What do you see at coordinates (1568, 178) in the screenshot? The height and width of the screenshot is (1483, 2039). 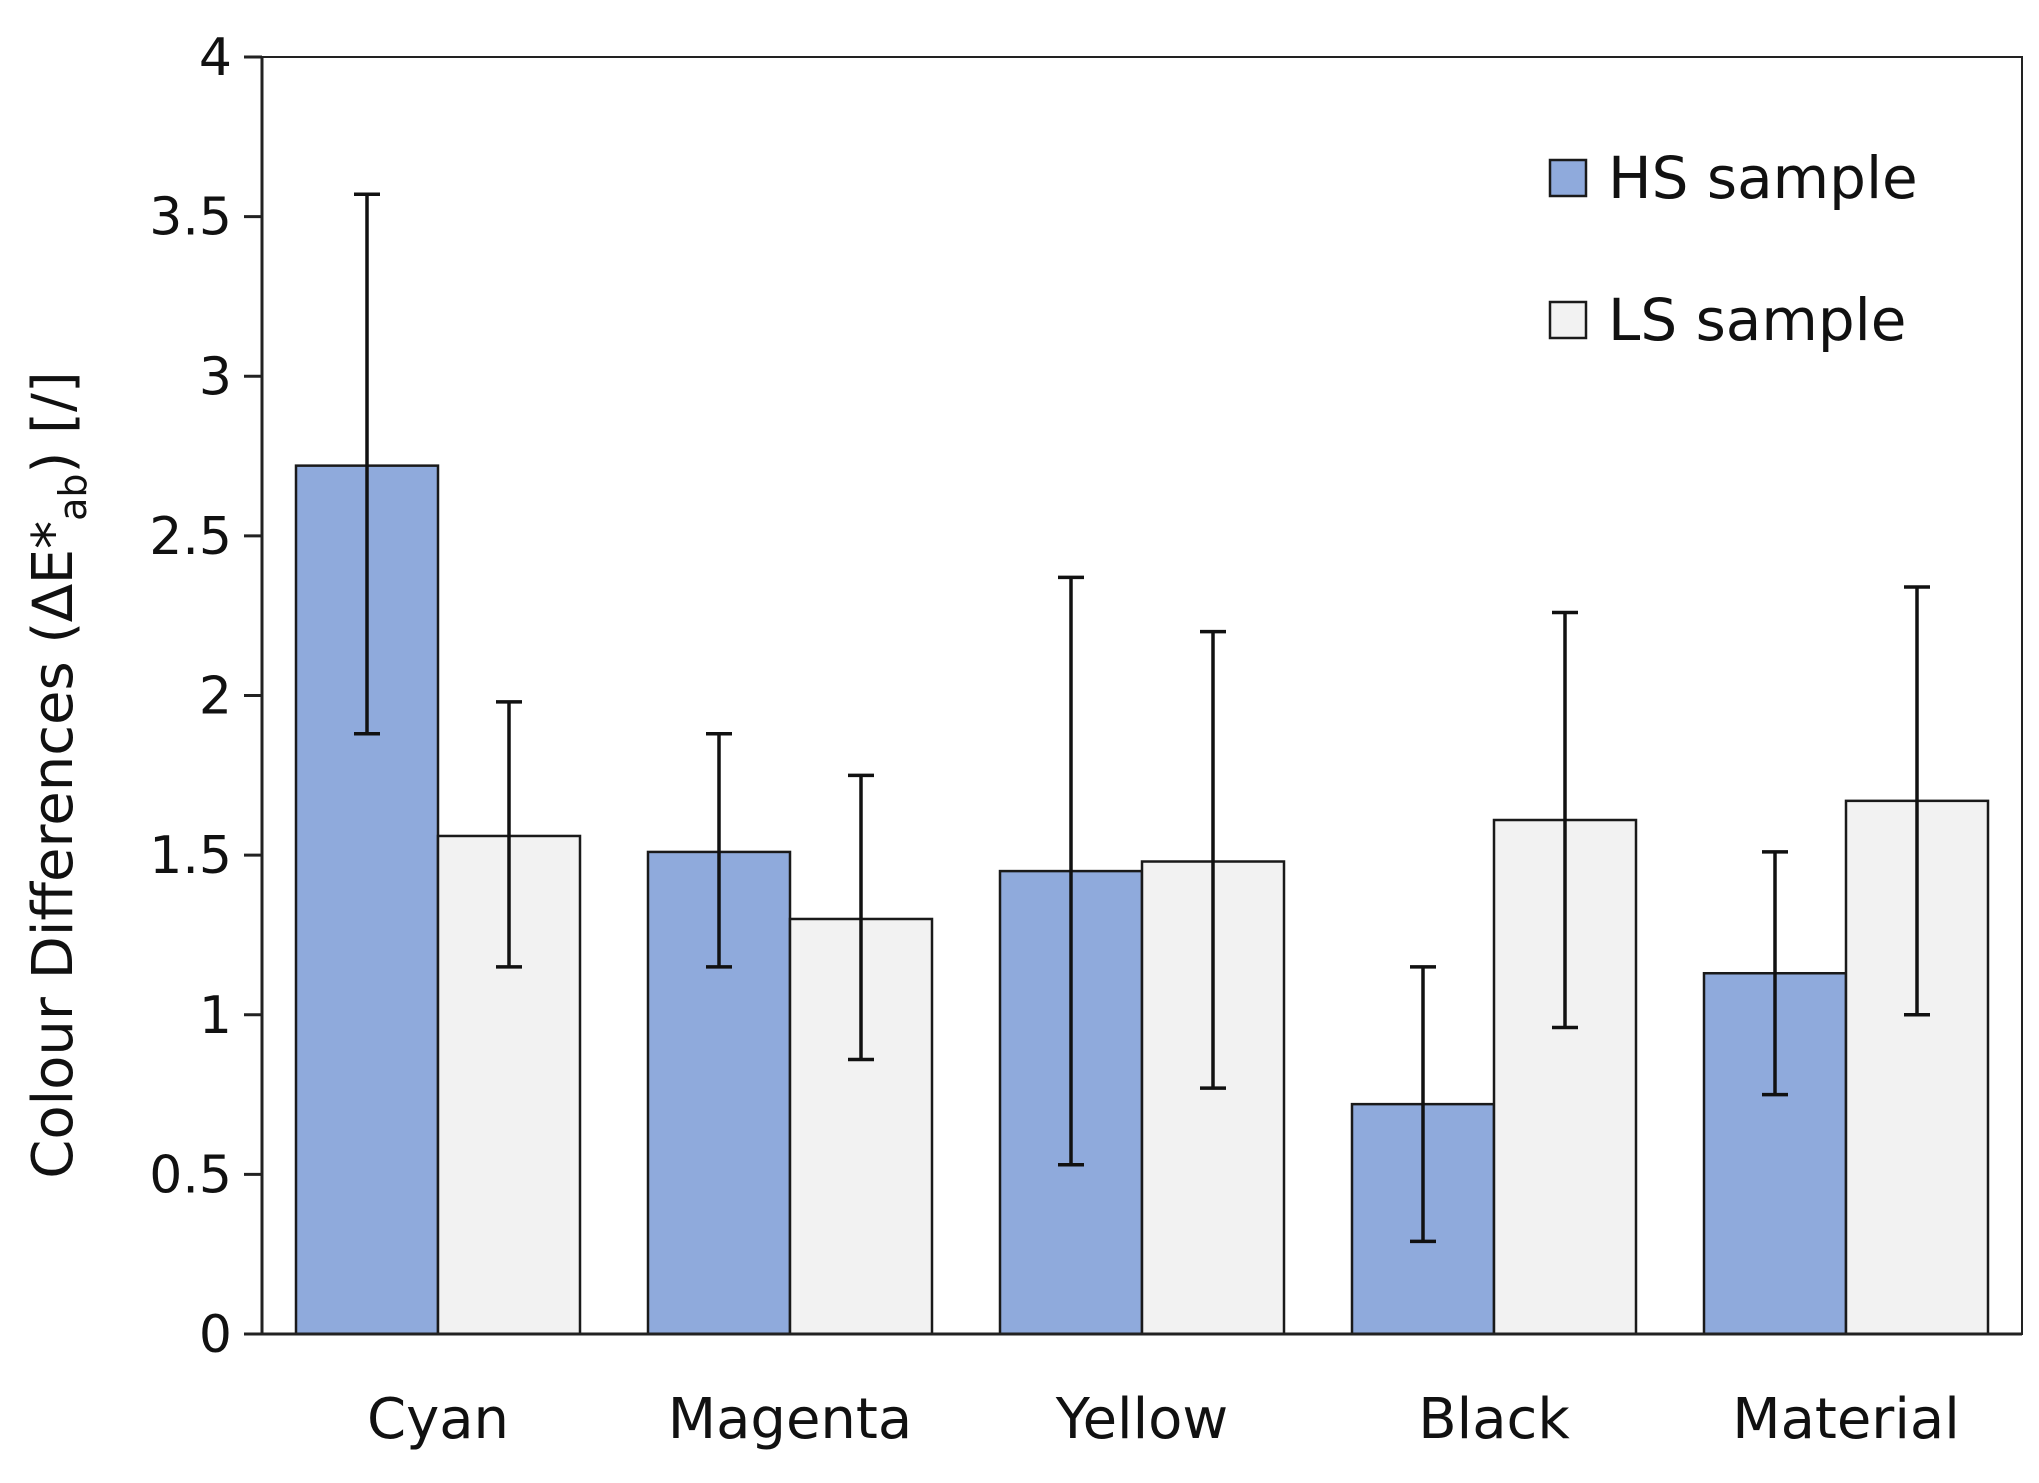 I see `legend-swatch-hs` at bounding box center [1568, 178].